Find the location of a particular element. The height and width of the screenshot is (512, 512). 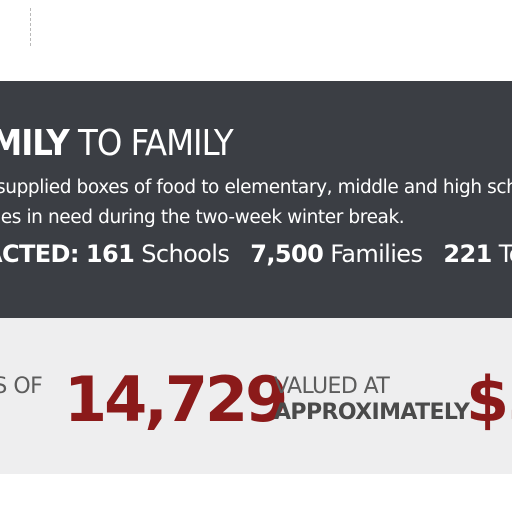

families-count: 7,500 is located at coordinates (287, 254).